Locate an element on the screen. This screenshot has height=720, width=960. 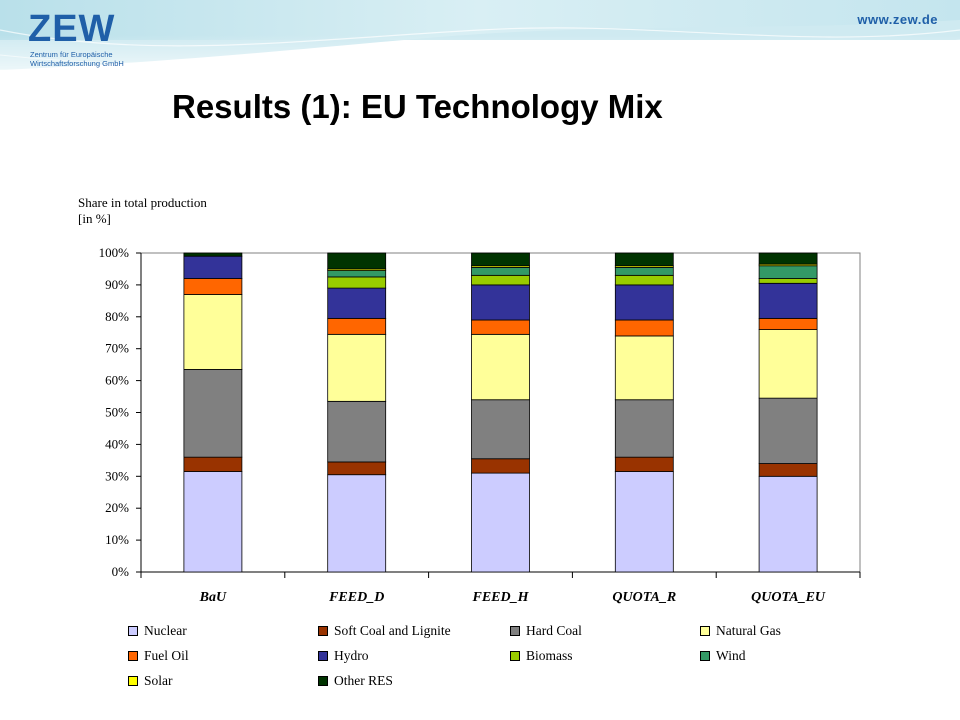
y-tick-label: 30% is located at coordinates (117, 475).